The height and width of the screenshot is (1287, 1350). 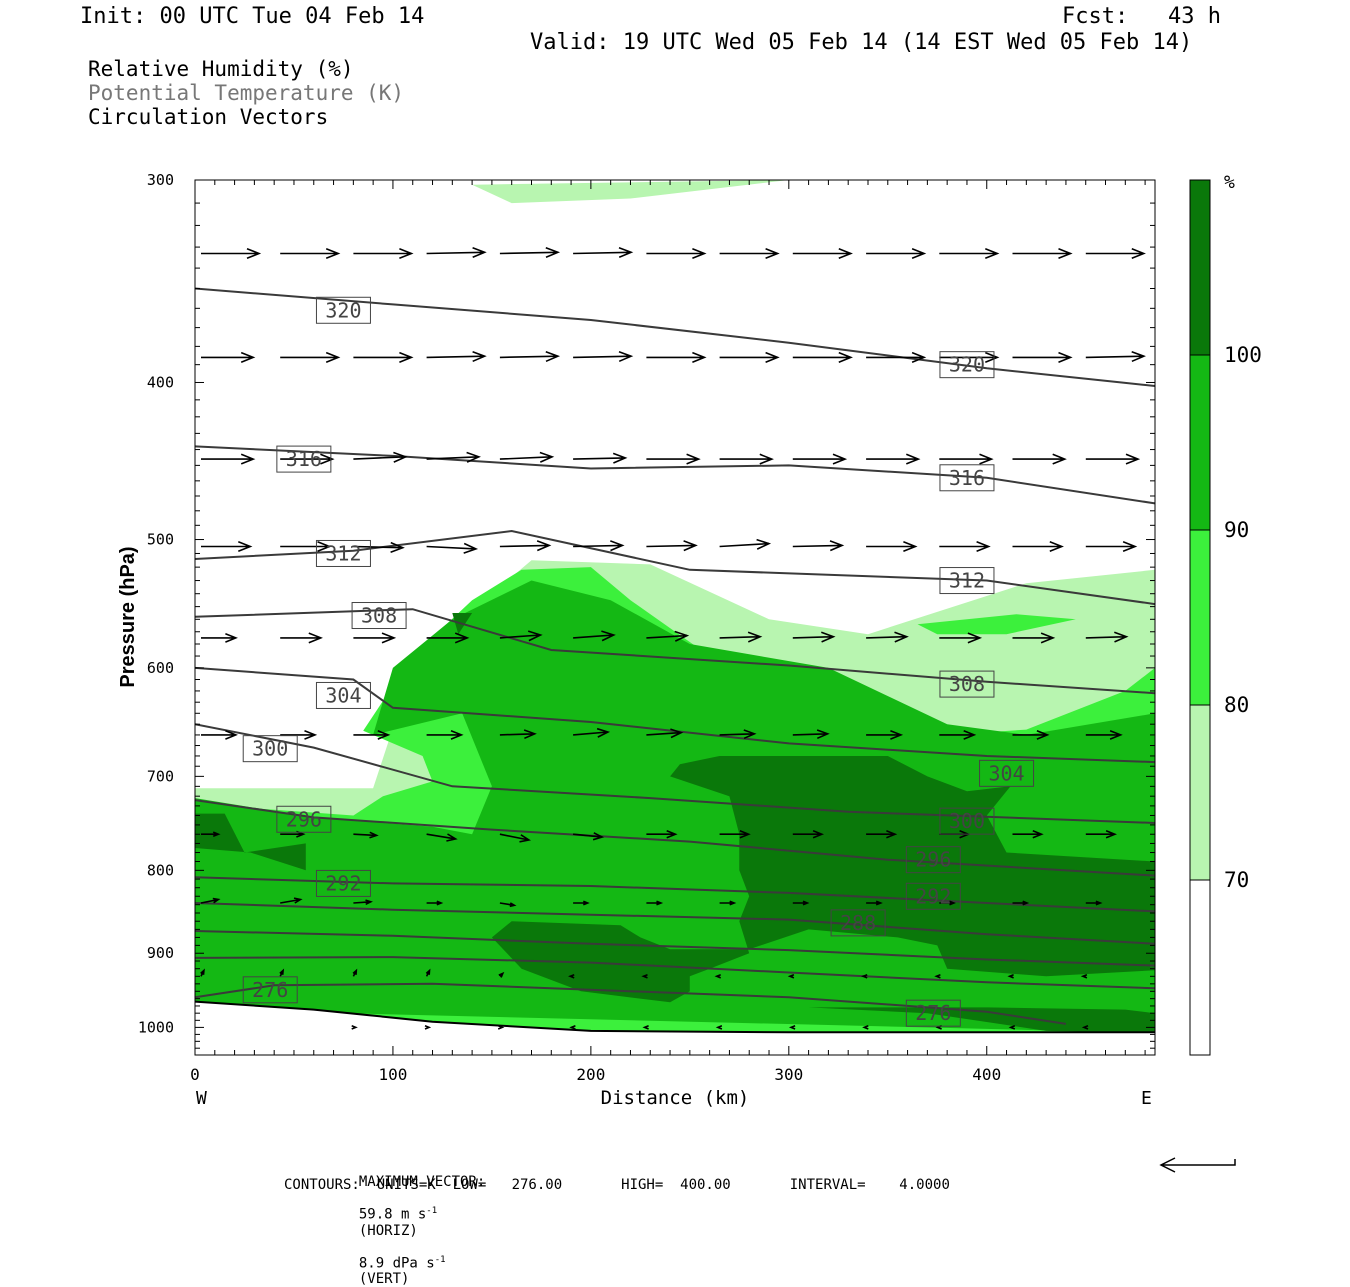 I want to click on terrain-mask, so click(x=675, y=1028).